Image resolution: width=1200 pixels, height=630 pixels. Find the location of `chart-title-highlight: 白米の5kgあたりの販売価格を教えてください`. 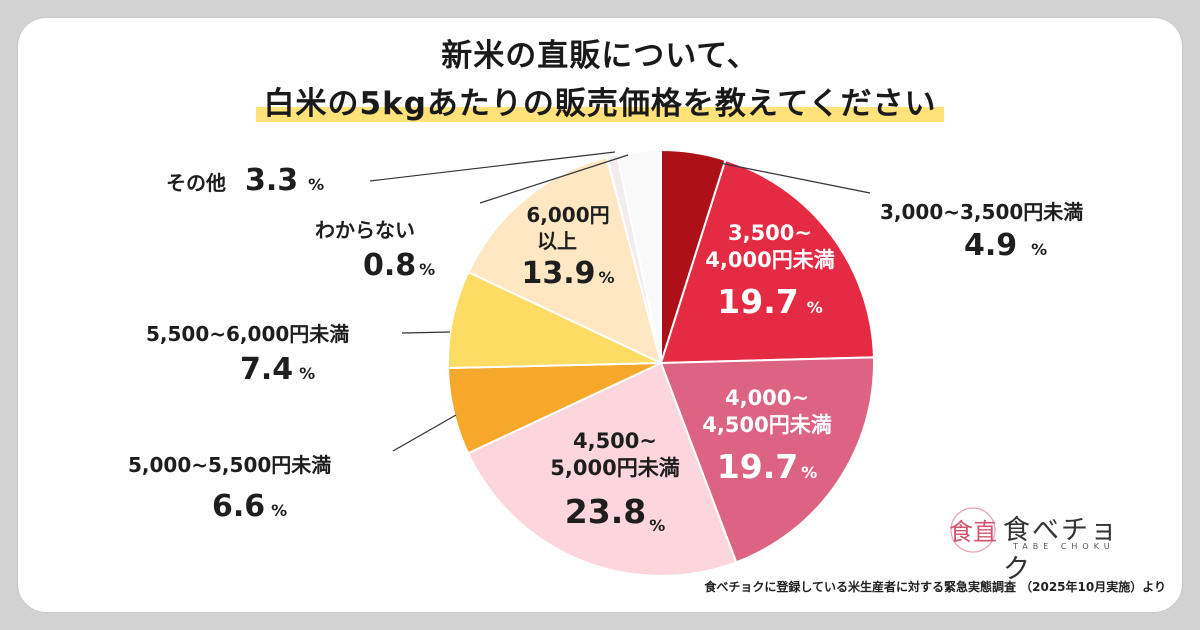

chart-title-highlight: 白米の5kgあたりの販売価格を教えてください is located at coordinates (600, 104).